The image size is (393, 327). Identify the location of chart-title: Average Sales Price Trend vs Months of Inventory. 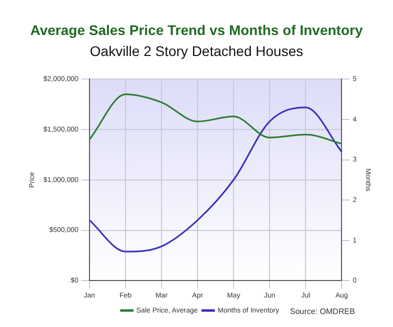
(196, 30).